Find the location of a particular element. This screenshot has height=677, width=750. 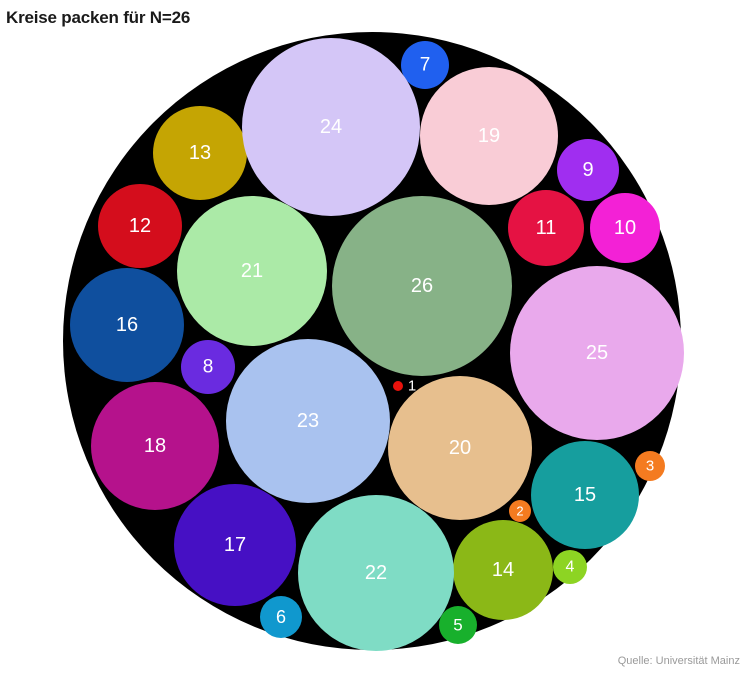

packed-circle-5: 5 is located at coordinates (458, 625).